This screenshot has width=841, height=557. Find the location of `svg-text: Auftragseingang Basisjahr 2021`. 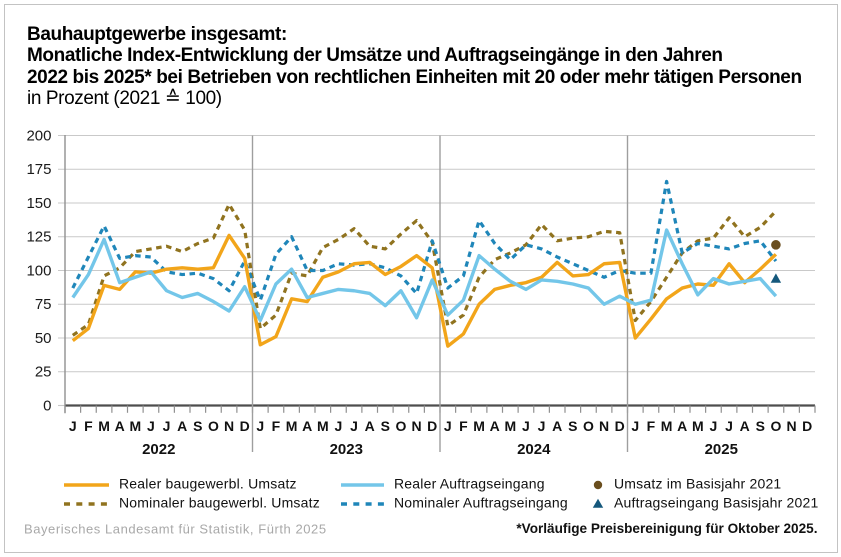

svg-text: Auftragseingang Basisjahr 2021 is located at coordinates (716, 503).